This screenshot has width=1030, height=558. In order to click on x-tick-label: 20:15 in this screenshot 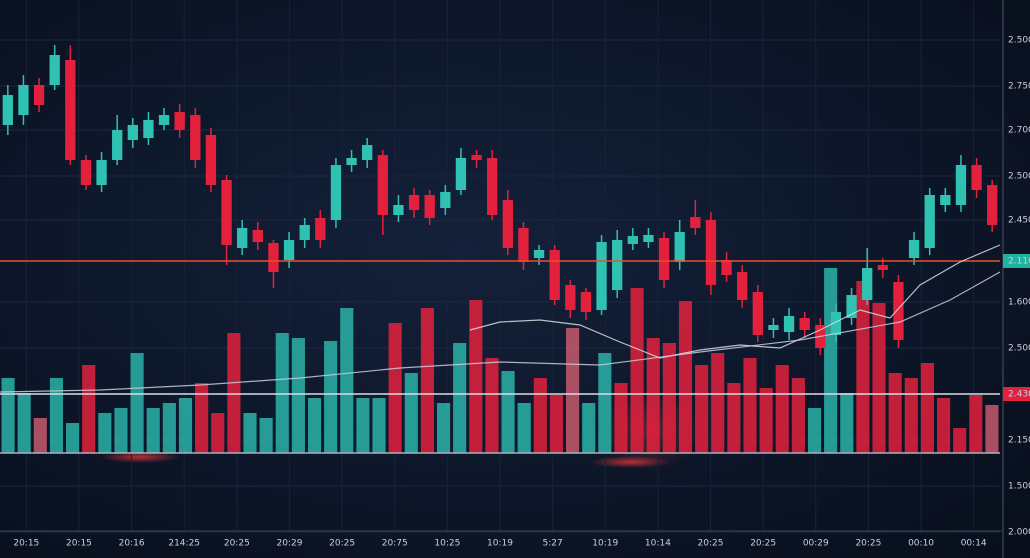, I will do `click(26, 544)`.